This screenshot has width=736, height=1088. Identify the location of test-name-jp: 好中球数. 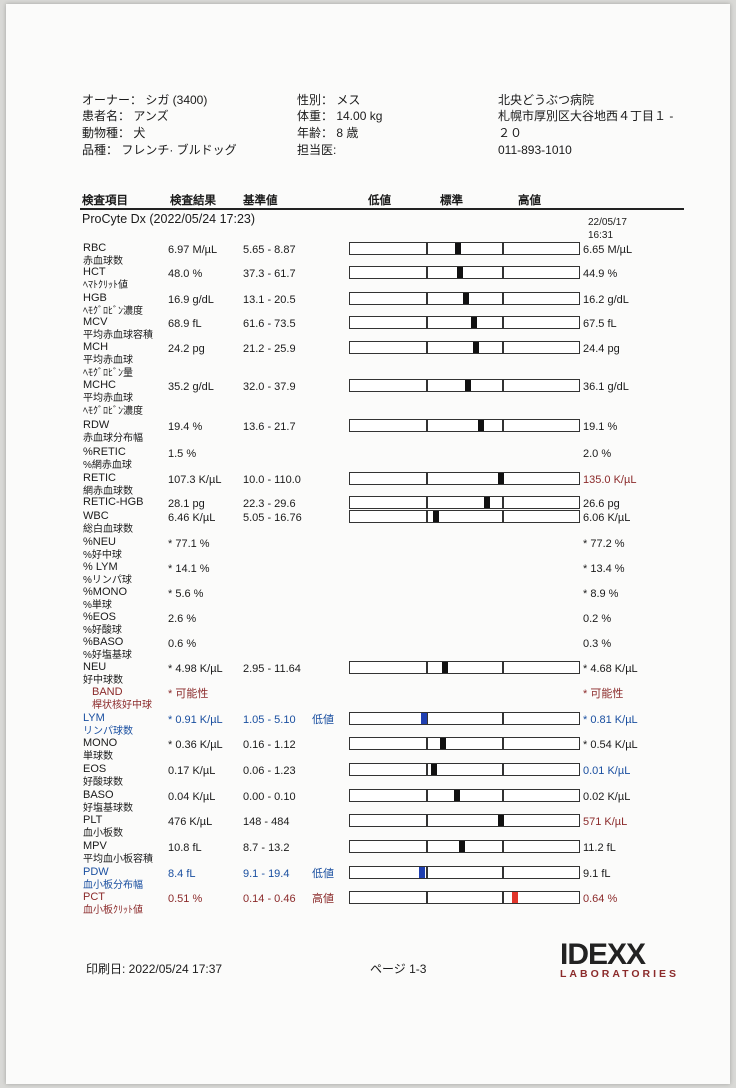
(103, 680).